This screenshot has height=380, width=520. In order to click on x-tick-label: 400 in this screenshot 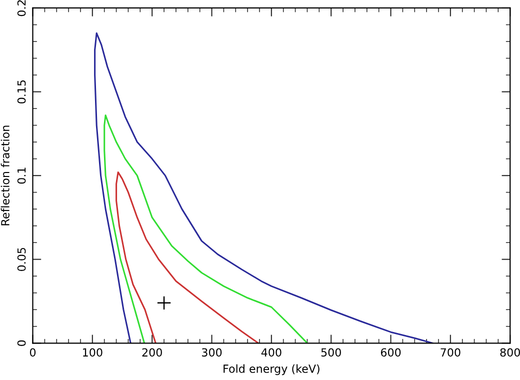, I will do `click(271, 352)`.